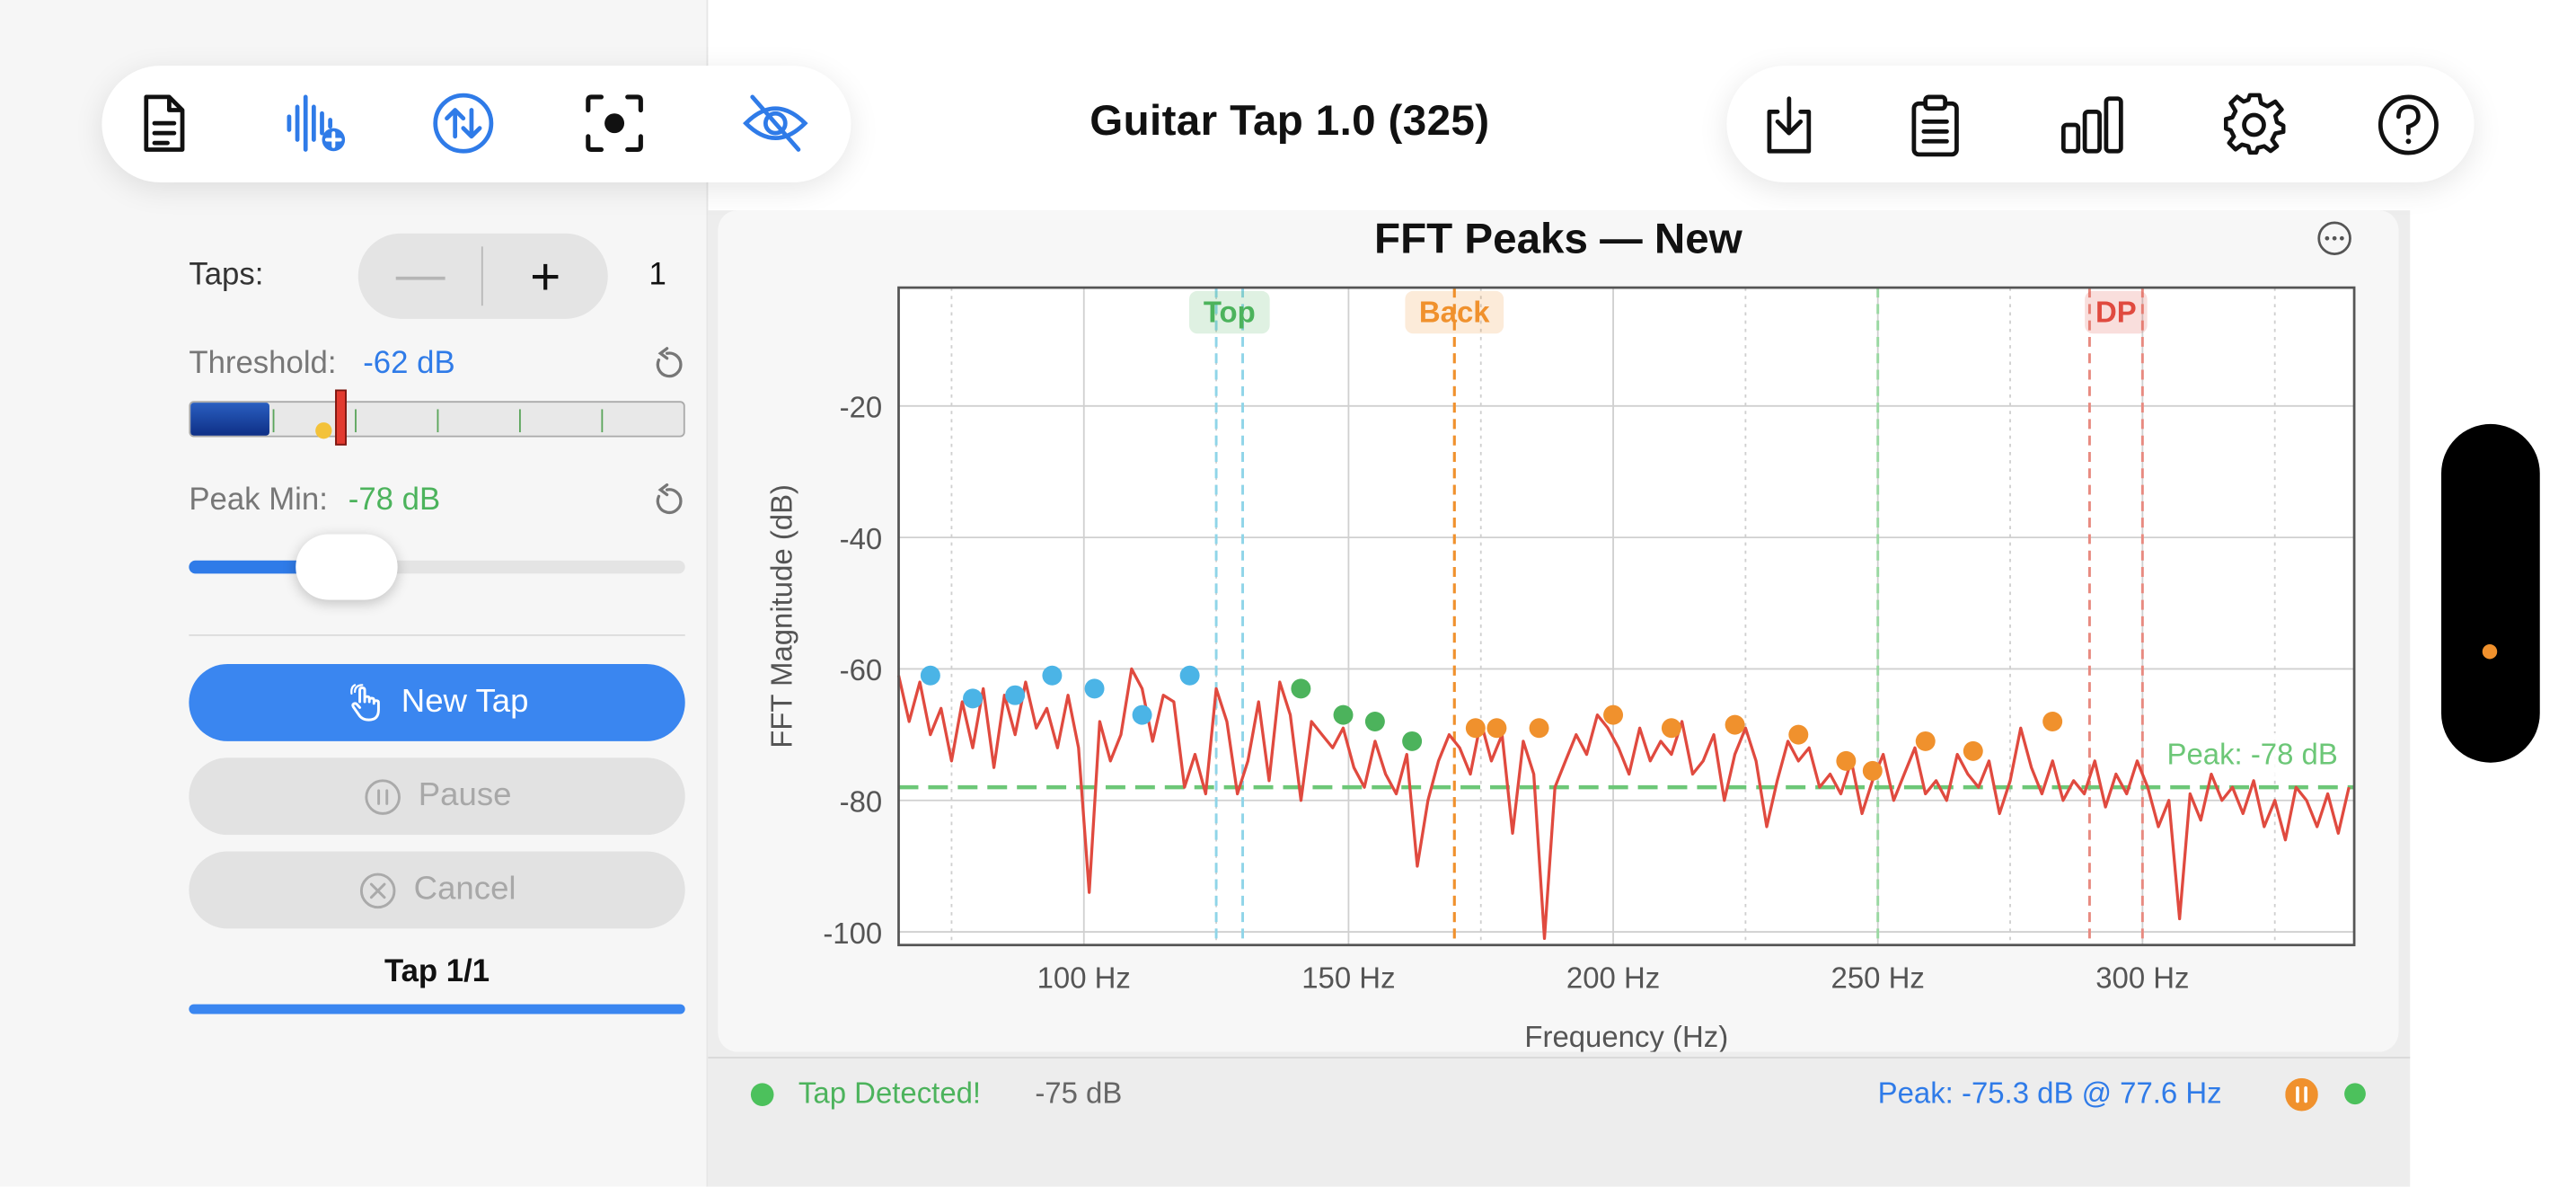  What do you see at coordinates (668, 365) in the screenshot?
I see `threshold-reset-icon` at bounding box center [668, 365].